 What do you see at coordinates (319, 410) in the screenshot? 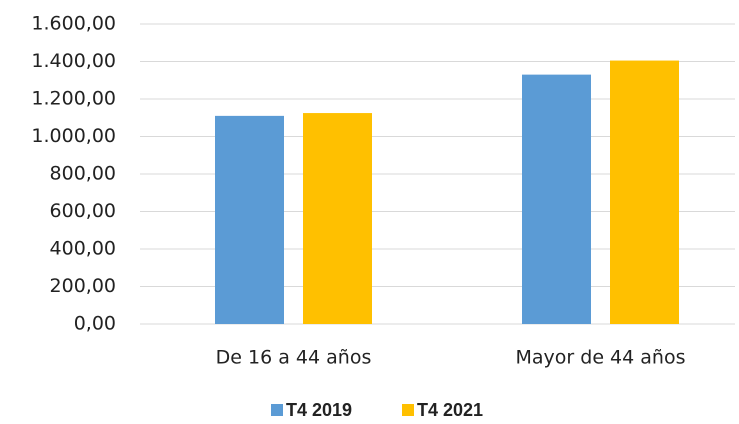
I see `legend-label: T4 2019` at bounding box center [319, 410].